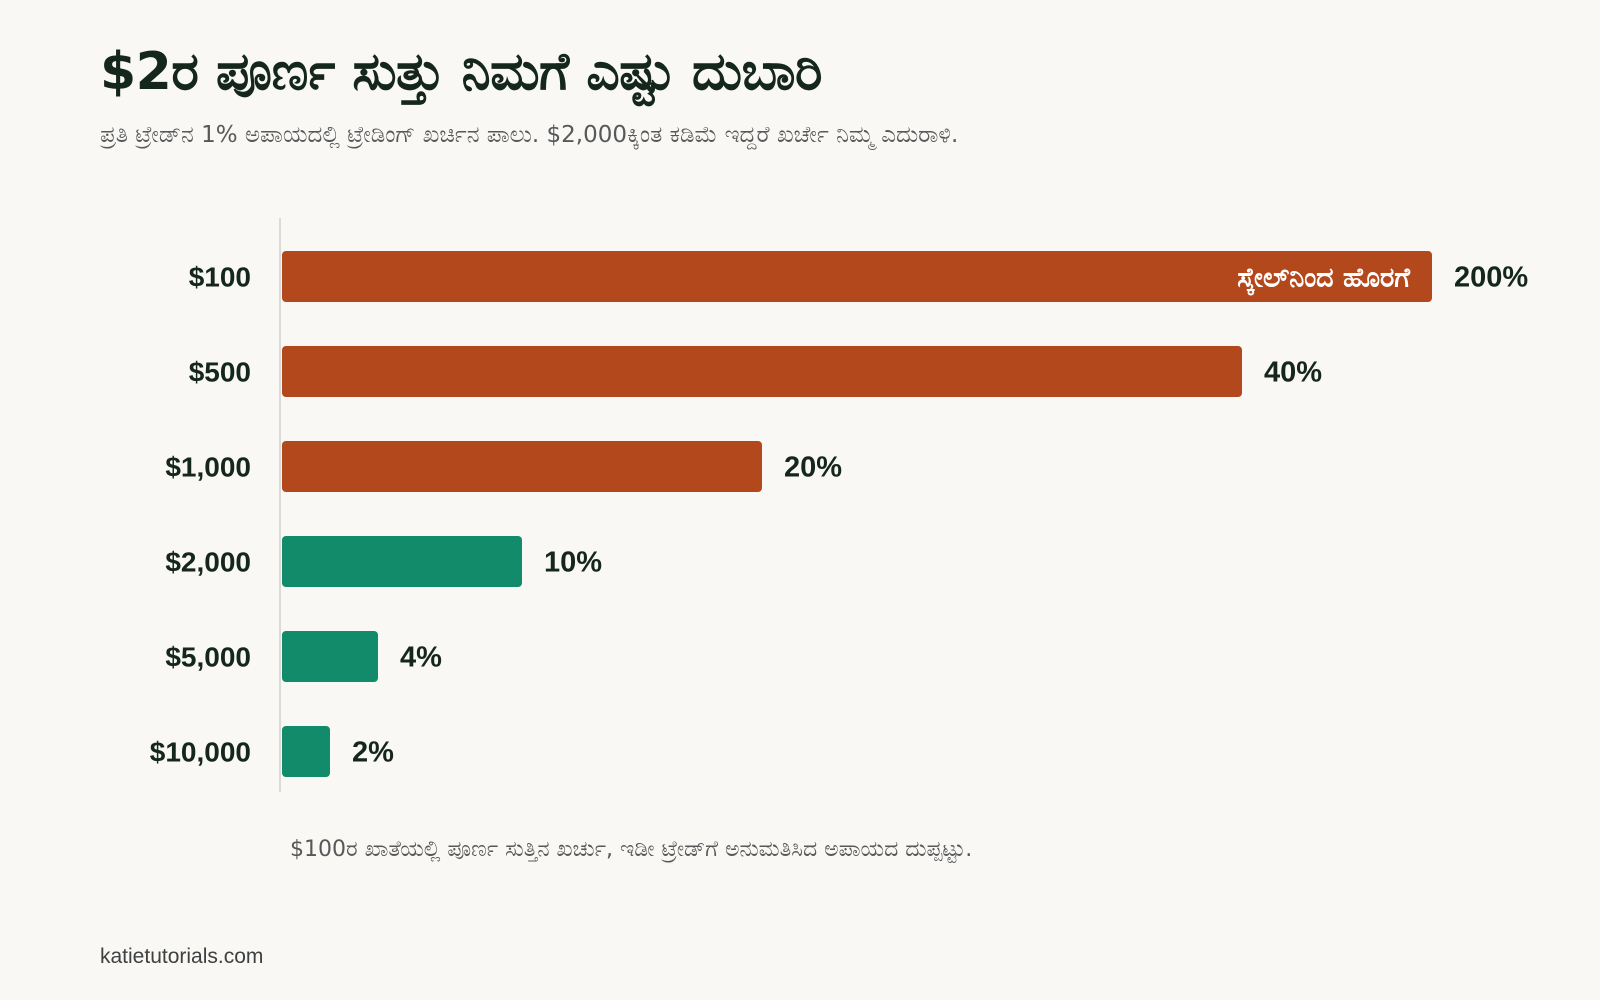 This screenshot has height=1000, width=1600. I want to click on category-label-3: $2,000, so click(208, 562).